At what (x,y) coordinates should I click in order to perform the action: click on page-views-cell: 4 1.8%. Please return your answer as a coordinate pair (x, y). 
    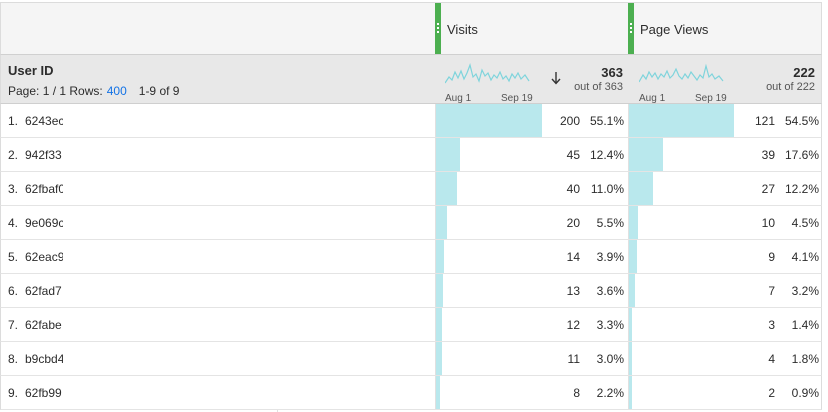
    Looking at the image, I should click on (725, 358).